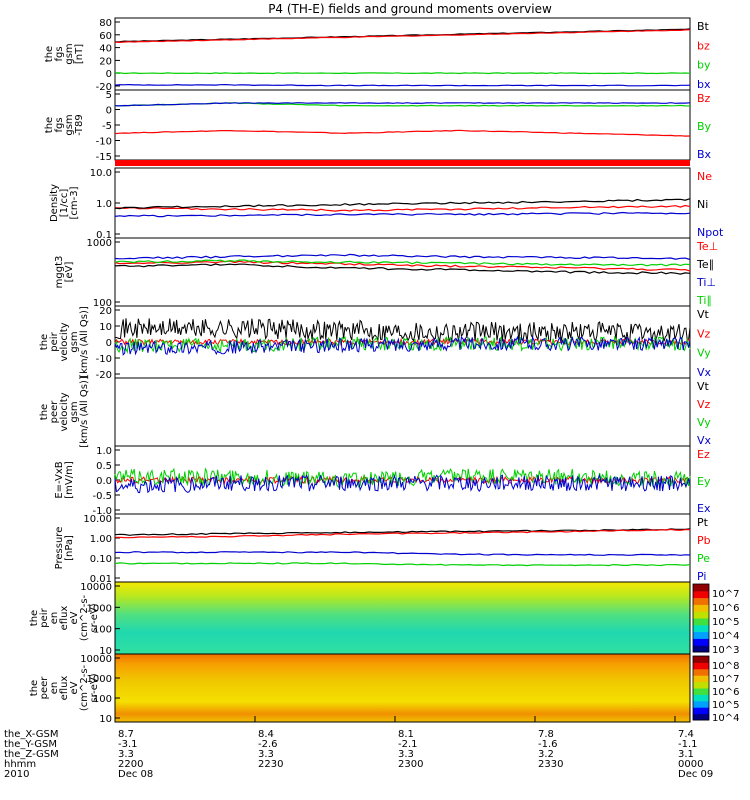 The image size is (750, 800). I want to click on legend-Pt: Pt, so click(703, 522).